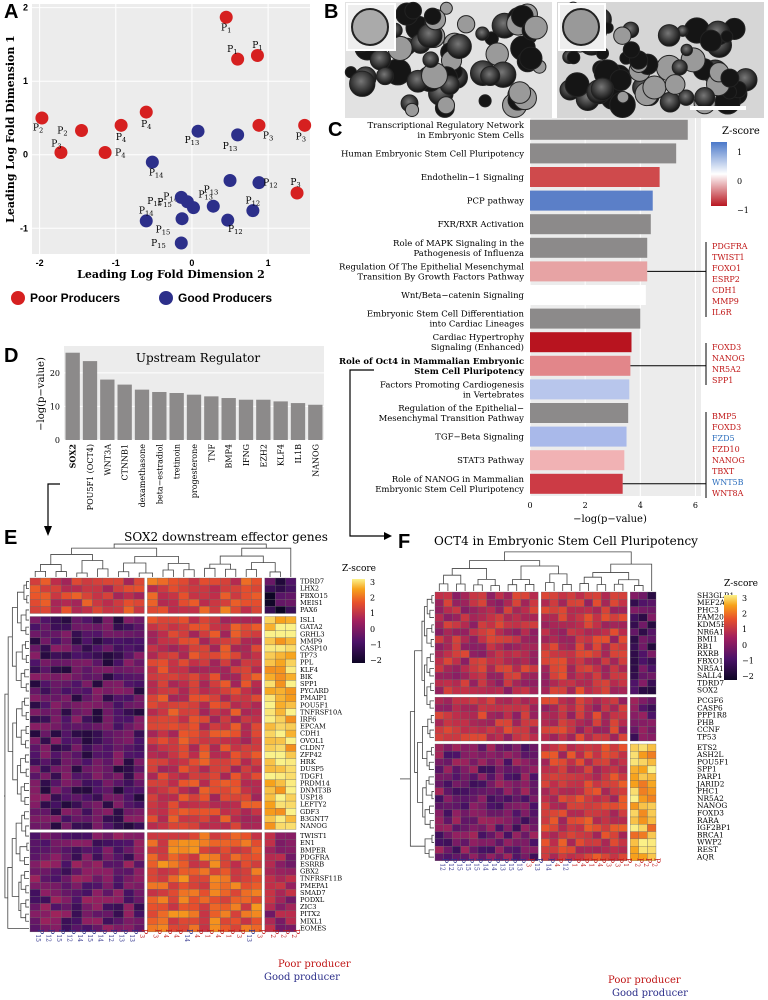 Image resolution: width=768 pixels, height=1000 pixels. Describe the element at coordinates (25, 155) in the screenshot. I see `y-tick-label: 0` at that location.